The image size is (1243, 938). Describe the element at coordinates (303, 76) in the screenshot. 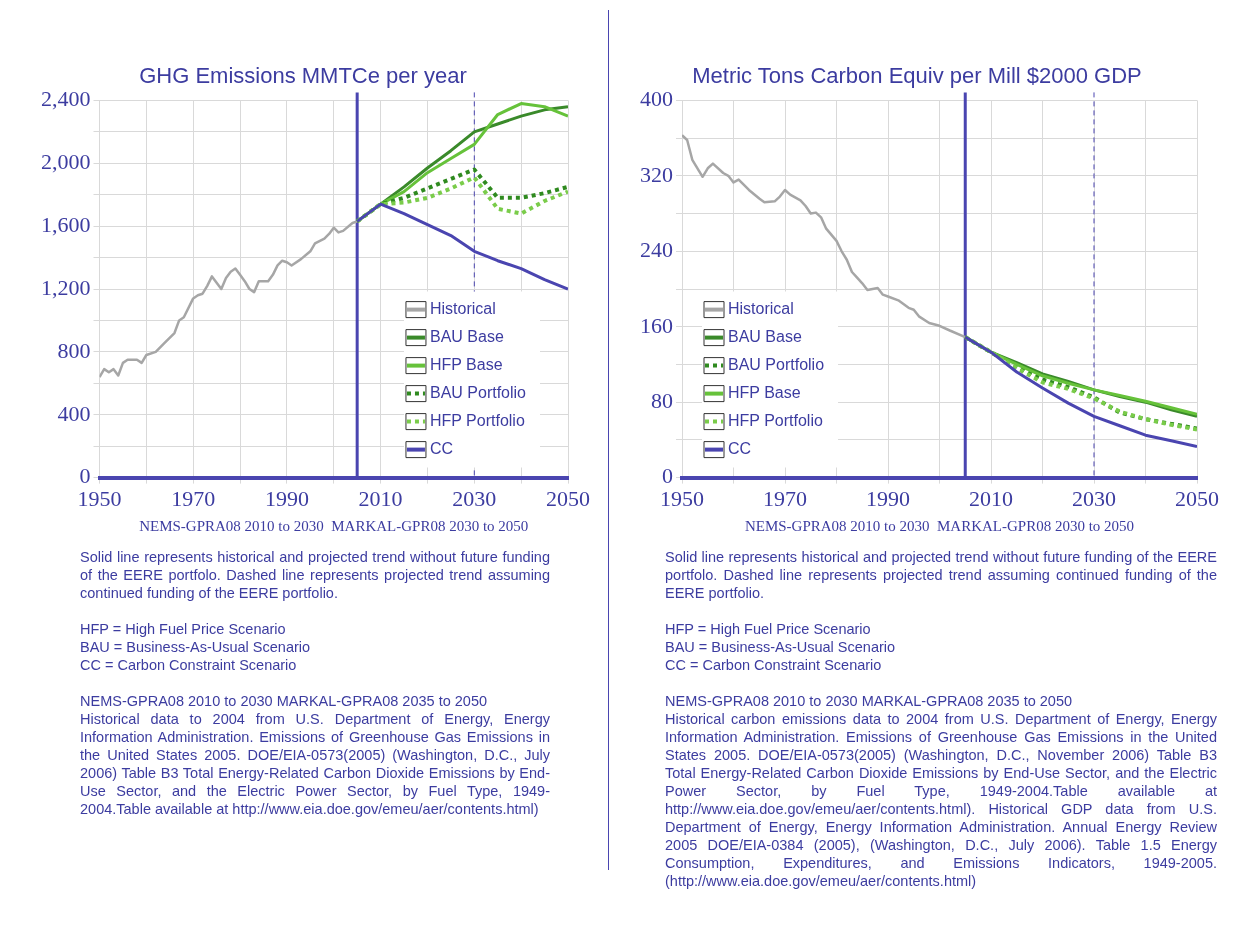

I see `chart-title: GHG Emissions MMTCe per year` at that location.